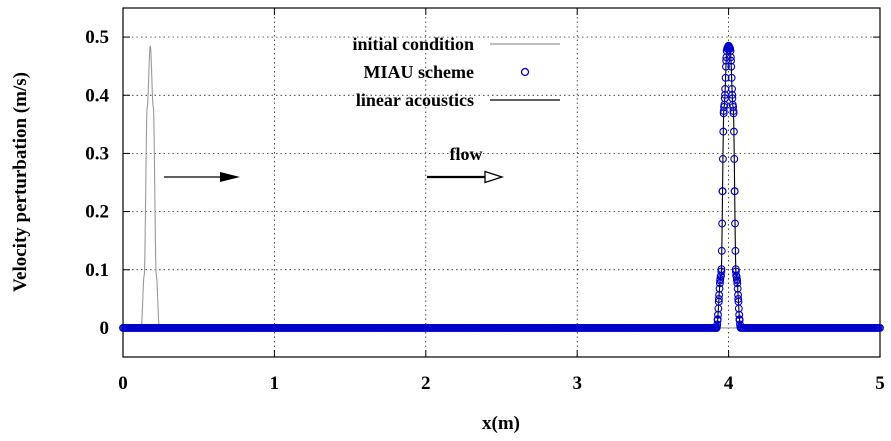 The height and width of the screenshot is (441, 891). What do you see at coordinates (97, 270) in the screenshot?
I see `y-tick-label: 0.1` at bounding box center [97, 270].